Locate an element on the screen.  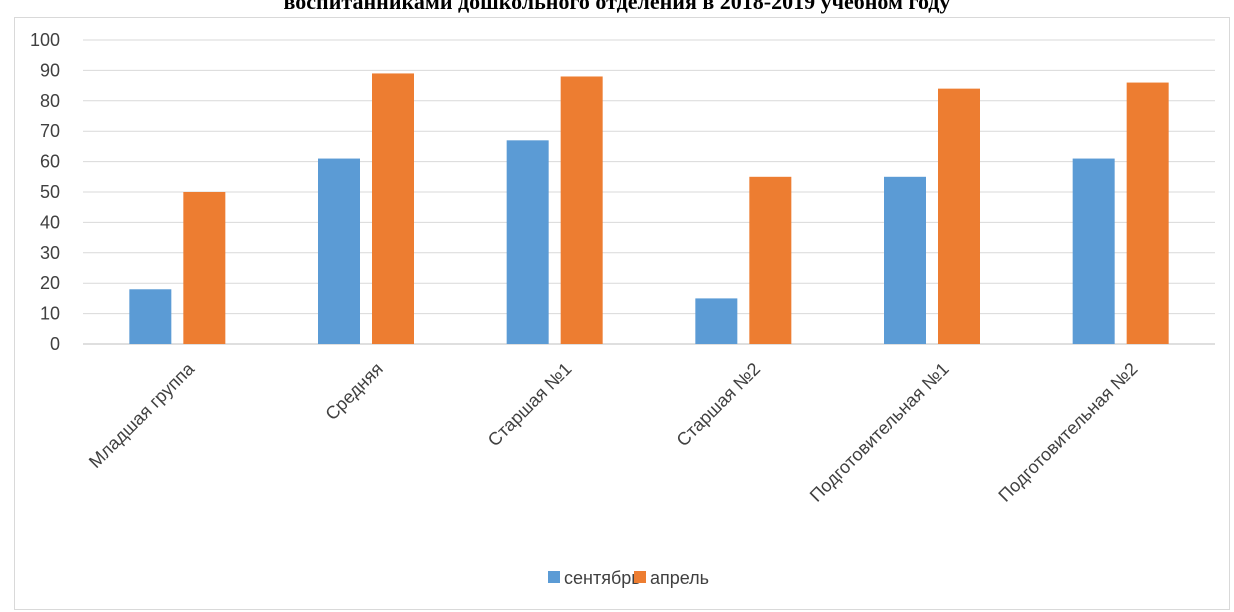
x-tick-label: Средняя is located at coordinates (353, 391).